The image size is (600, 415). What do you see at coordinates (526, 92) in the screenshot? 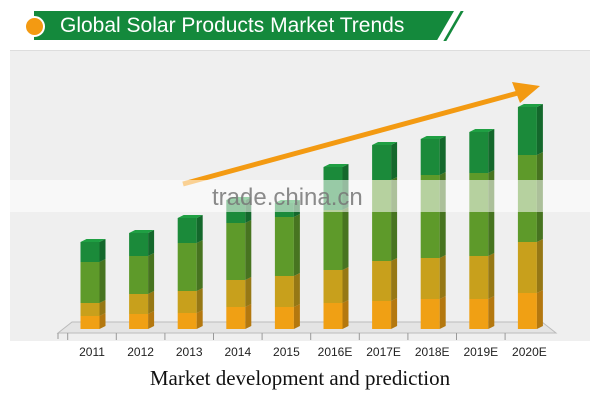
I see `trend-arrow-head` at bounding box center [526, 92].